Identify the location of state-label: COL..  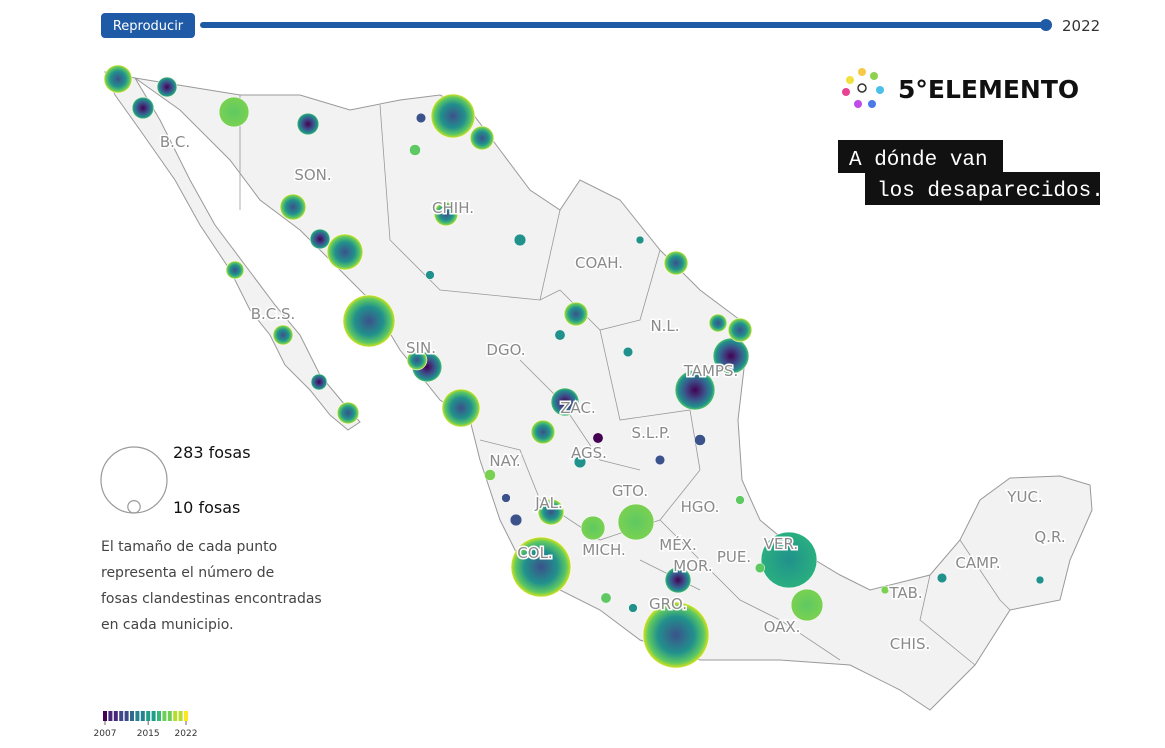
(534, 553).